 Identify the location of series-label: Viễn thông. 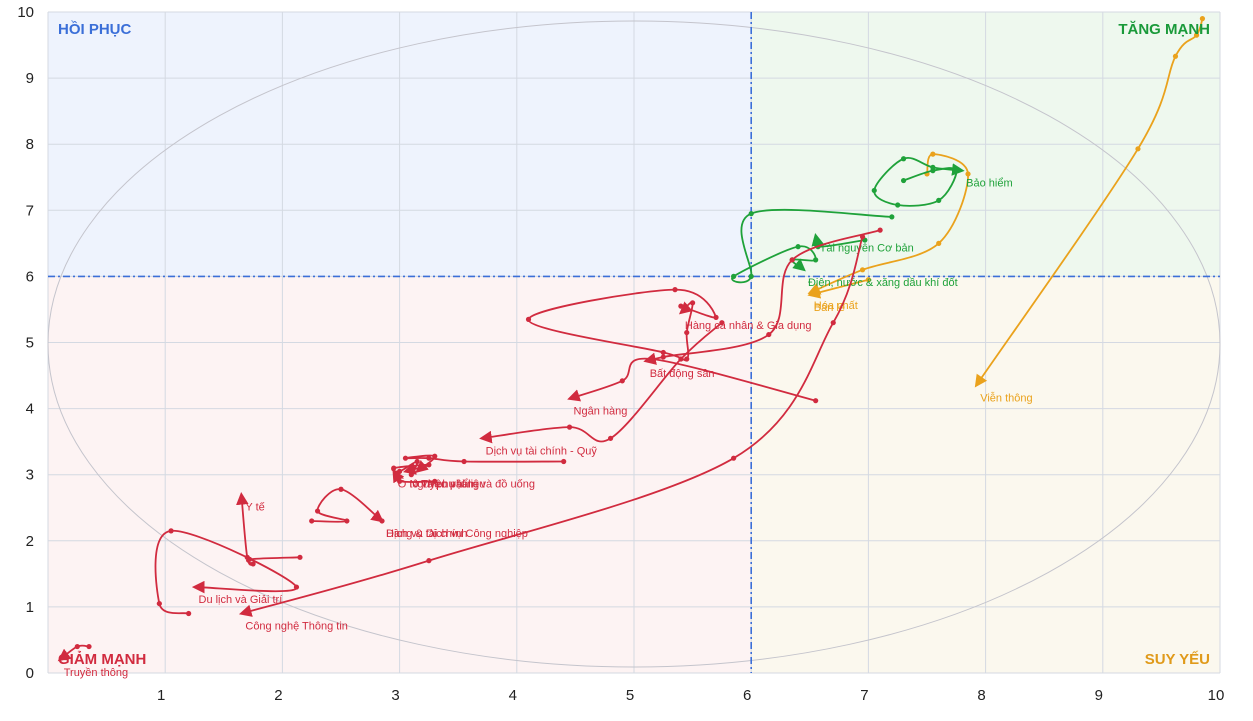
(1006, 397).